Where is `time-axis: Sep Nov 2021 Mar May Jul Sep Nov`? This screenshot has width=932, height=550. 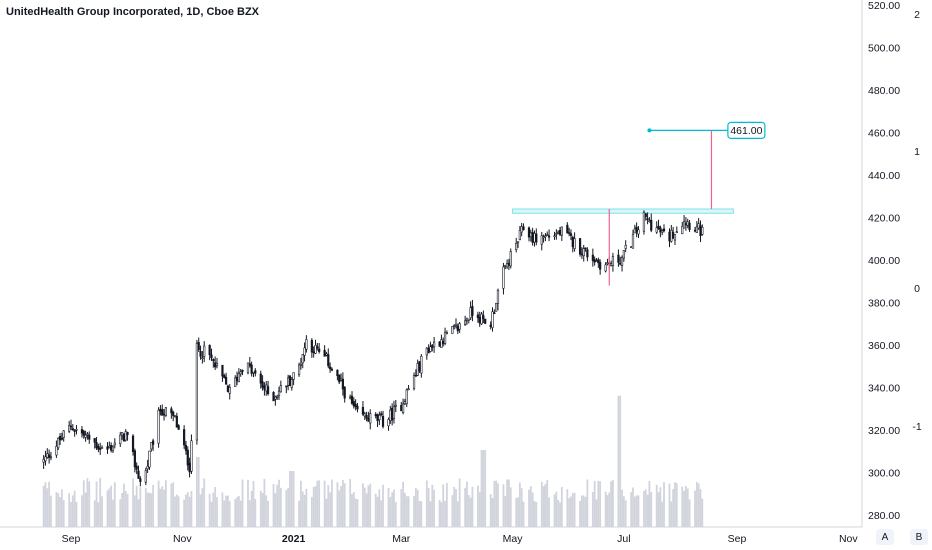
time-axis: Sep Nov 2021 Mar May Jul Sep Nov is located at coordinates (431, 535).